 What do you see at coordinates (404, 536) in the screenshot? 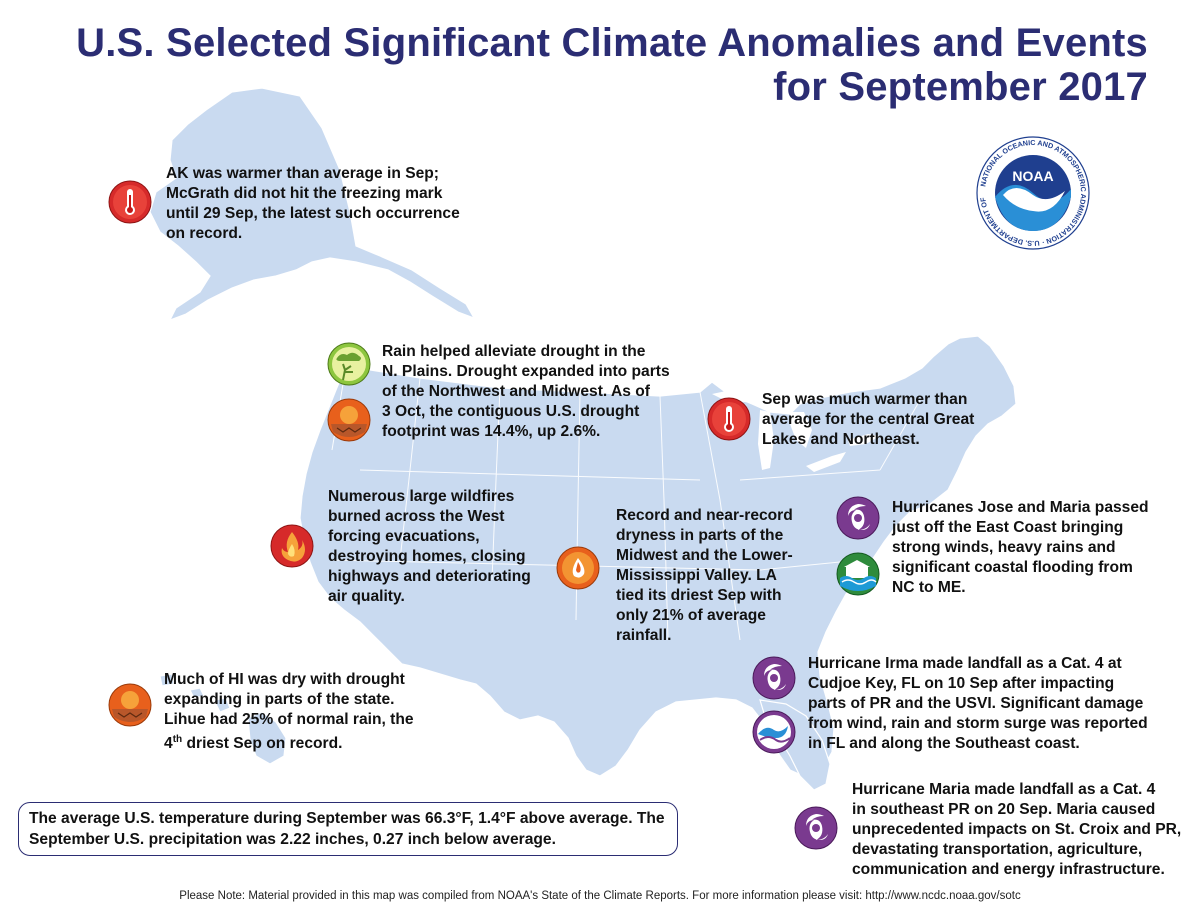
I see `annotation-line: forcing evacuations,` at bounding box center [404, 536].